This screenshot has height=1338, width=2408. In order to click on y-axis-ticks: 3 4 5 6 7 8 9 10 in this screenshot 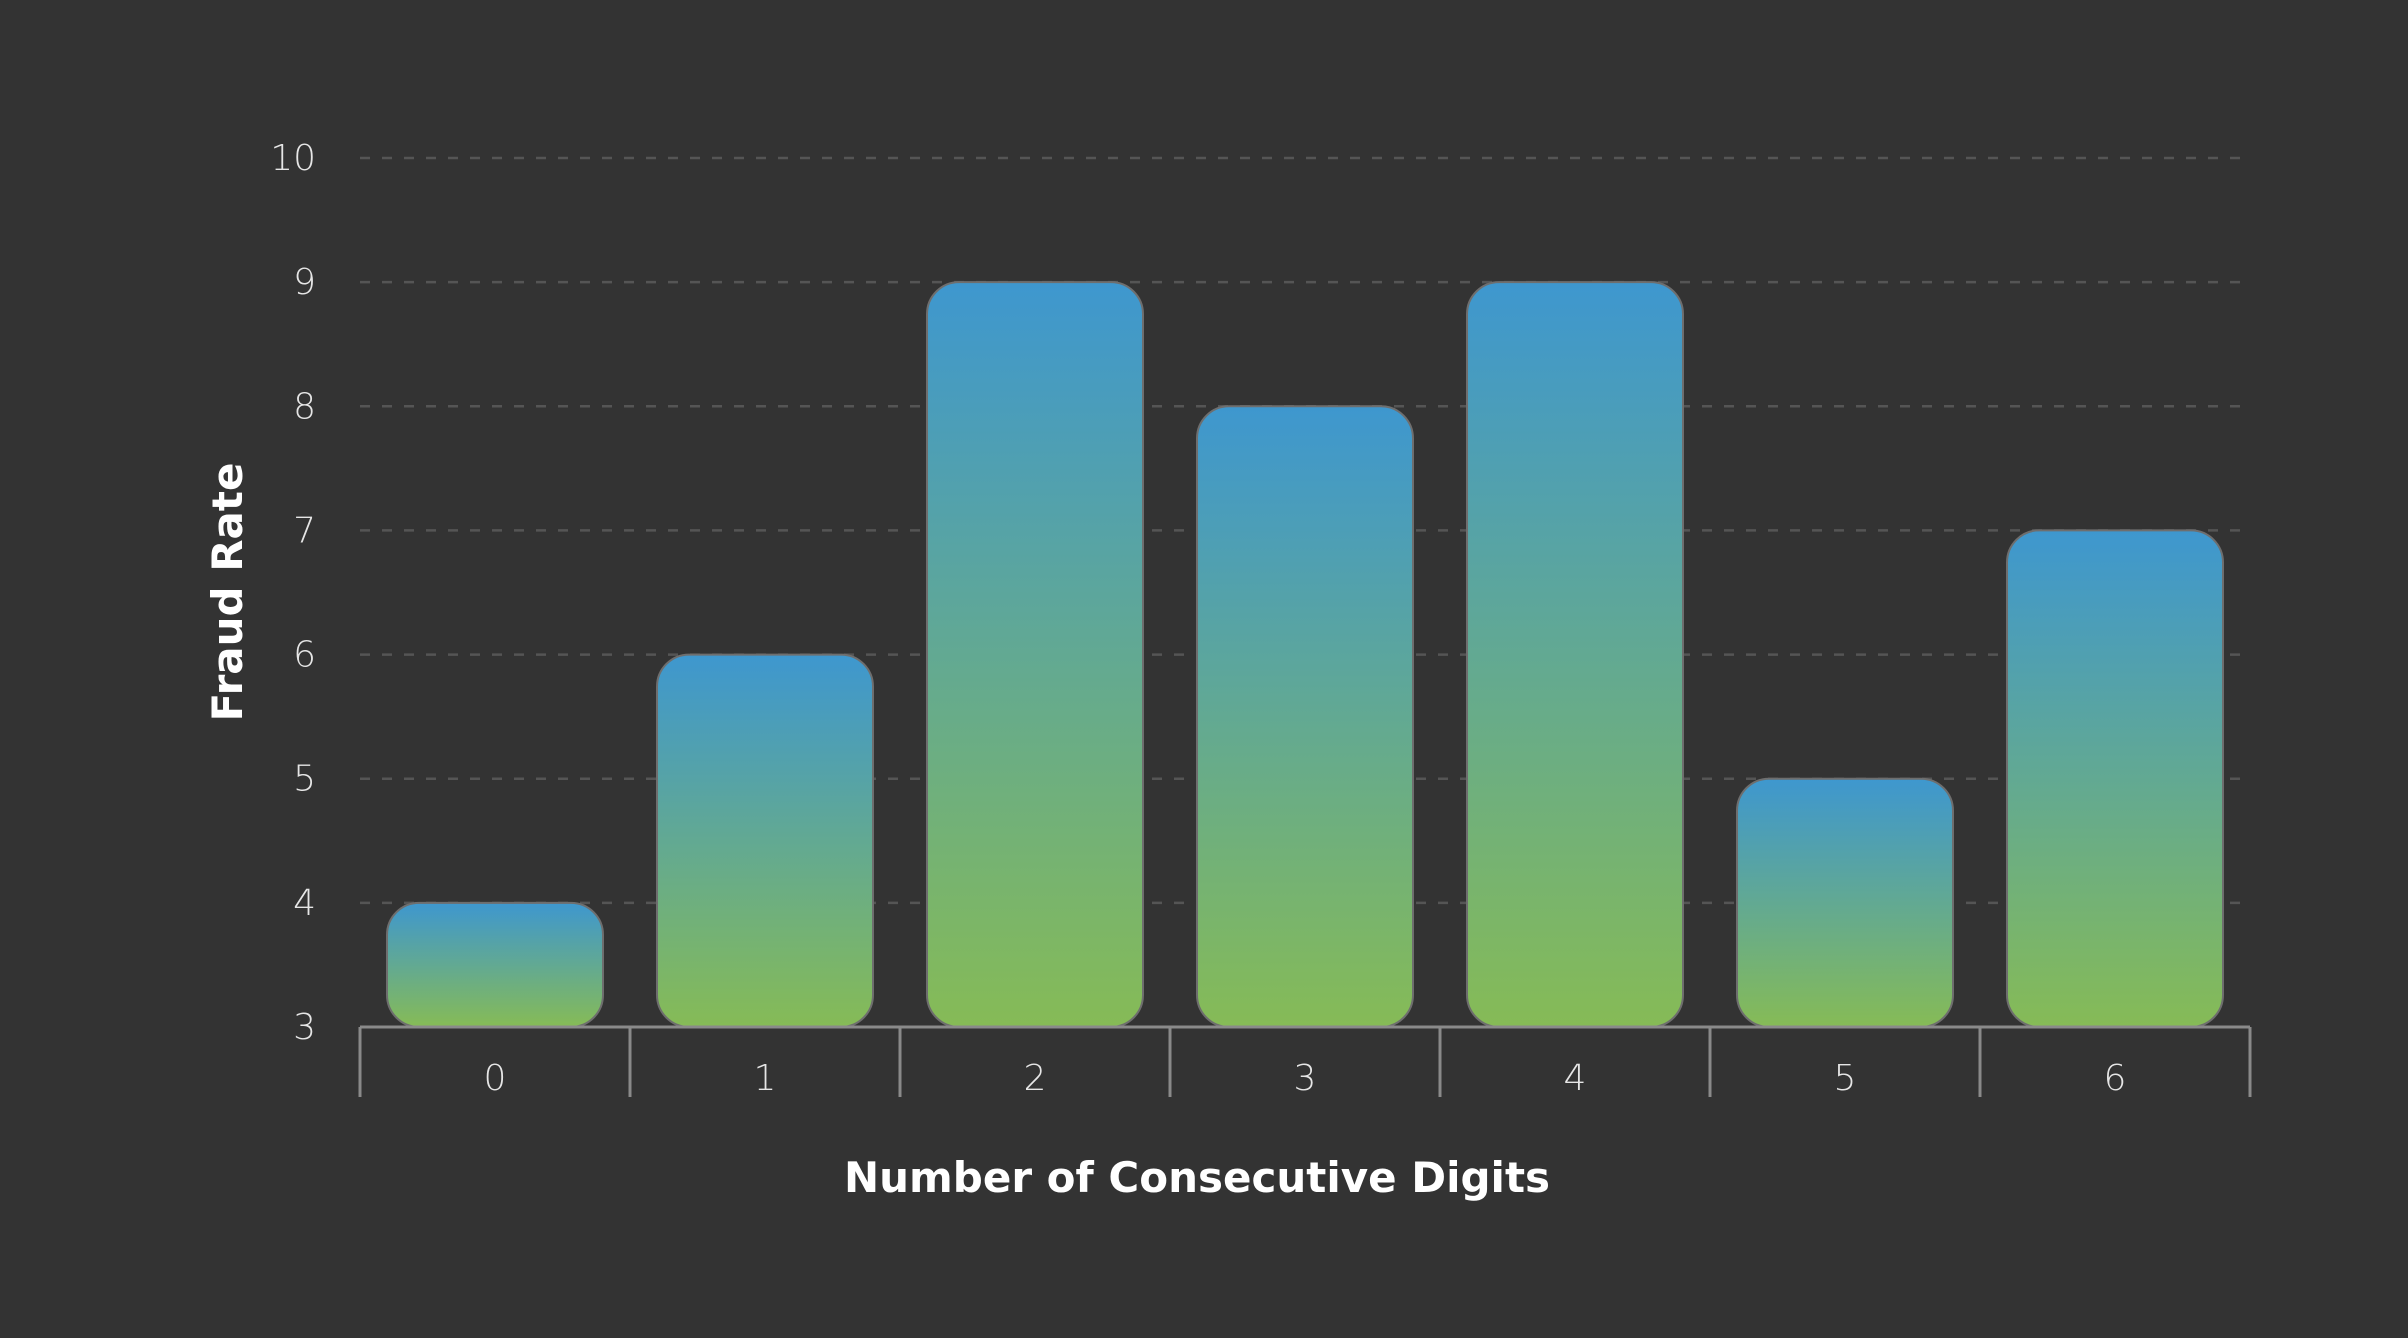, I will do `click(293, 593)`.